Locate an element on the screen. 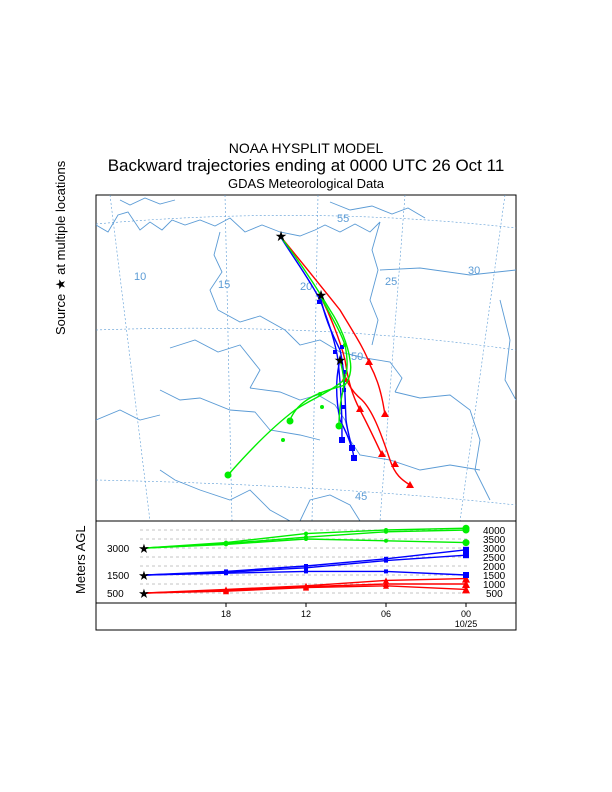  title-model: NOAA HYSPLIT MODEL is located at coordinates (306, 148).